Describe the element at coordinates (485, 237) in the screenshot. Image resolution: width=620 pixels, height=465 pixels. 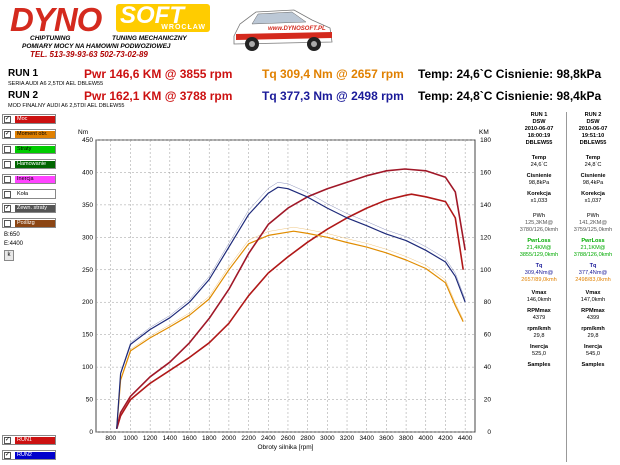
I see `y-right-tick-label: 120` at that location.